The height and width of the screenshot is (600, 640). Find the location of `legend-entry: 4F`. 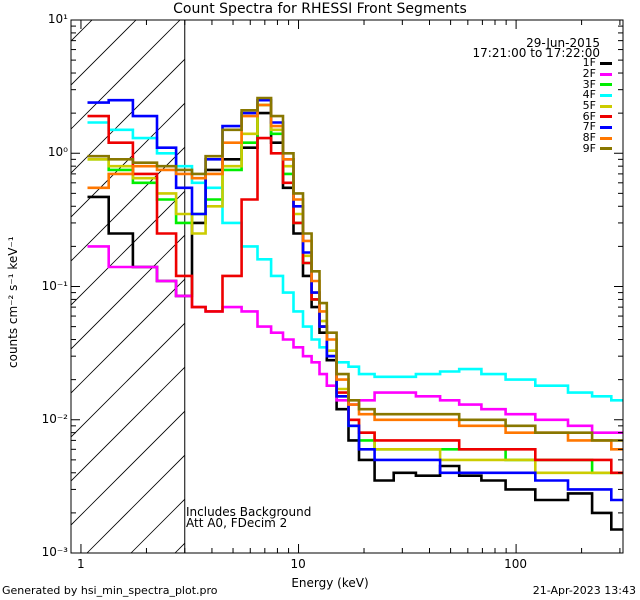

legend-entry: 4F is located at coordinates (597, 95).